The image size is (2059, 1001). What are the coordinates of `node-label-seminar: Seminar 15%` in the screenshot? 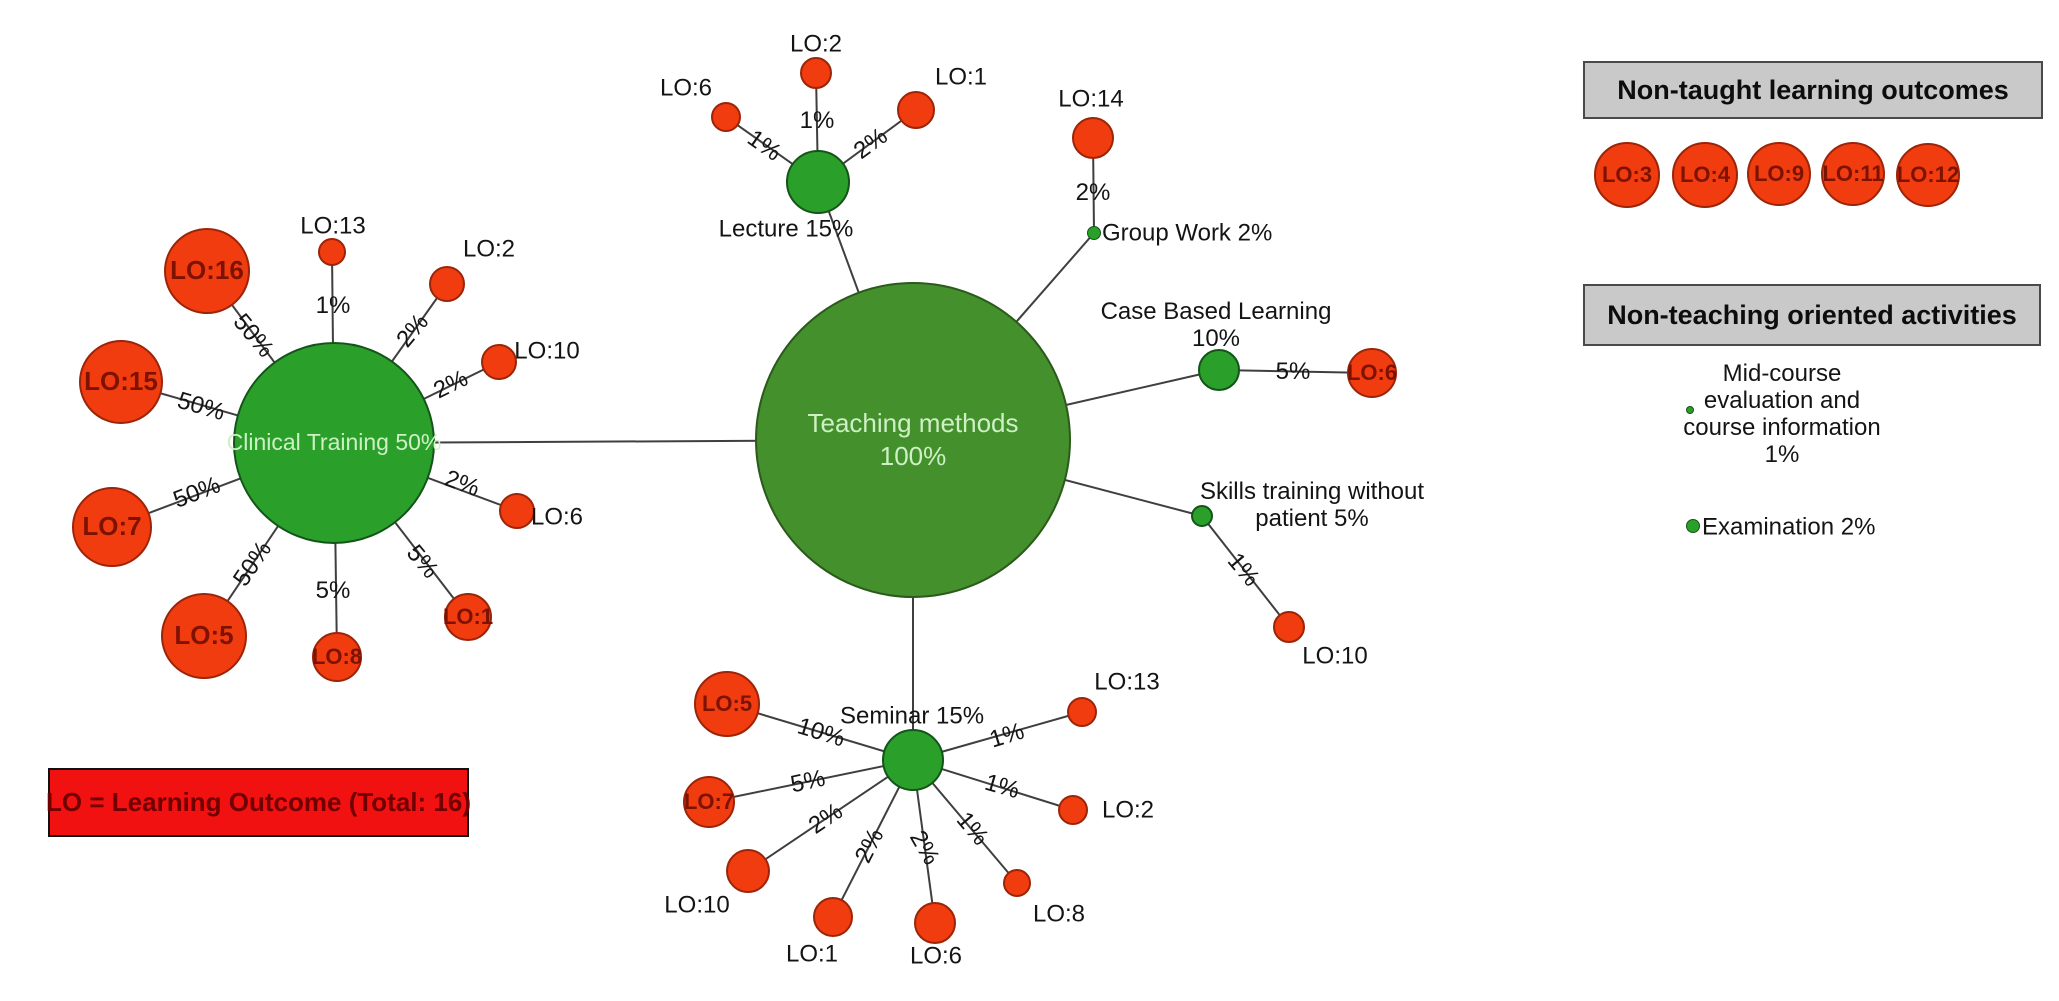 It's located at (912, 716).